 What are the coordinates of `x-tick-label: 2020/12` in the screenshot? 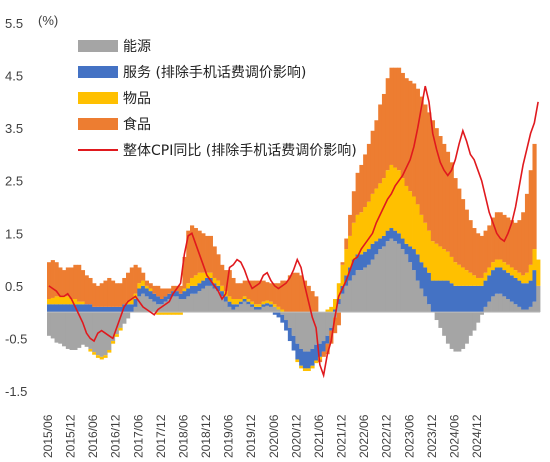 It's located at (296, 436).